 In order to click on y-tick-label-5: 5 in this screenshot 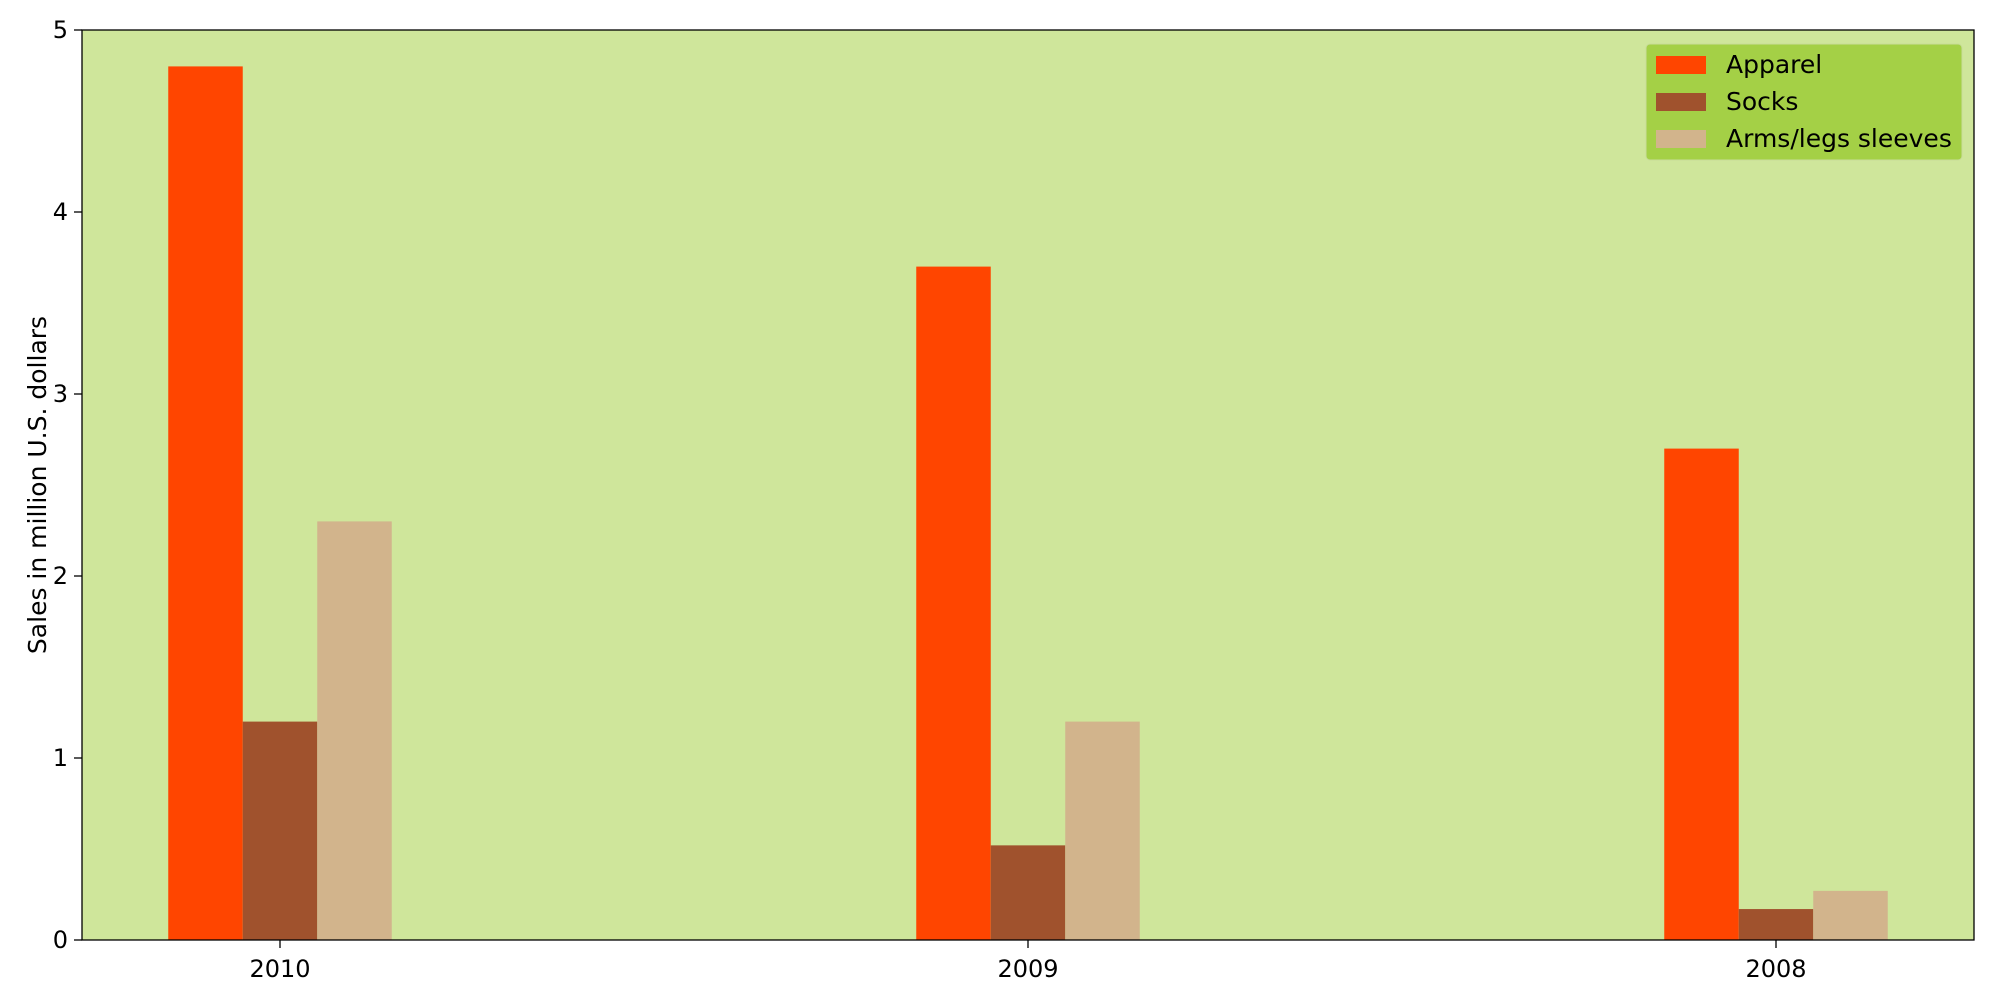, I will do `click(60, 30)`.